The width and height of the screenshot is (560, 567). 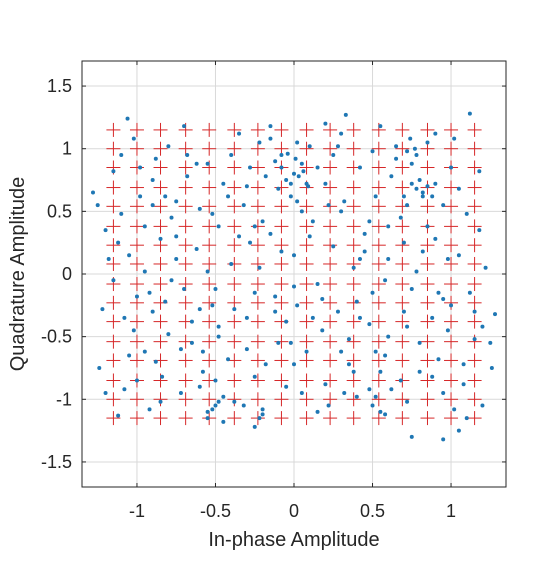 What do you see at coordinates (215, 511) in the screenshot?
I see `x-tick-label: -0.5` at bounding box center [215, 511].